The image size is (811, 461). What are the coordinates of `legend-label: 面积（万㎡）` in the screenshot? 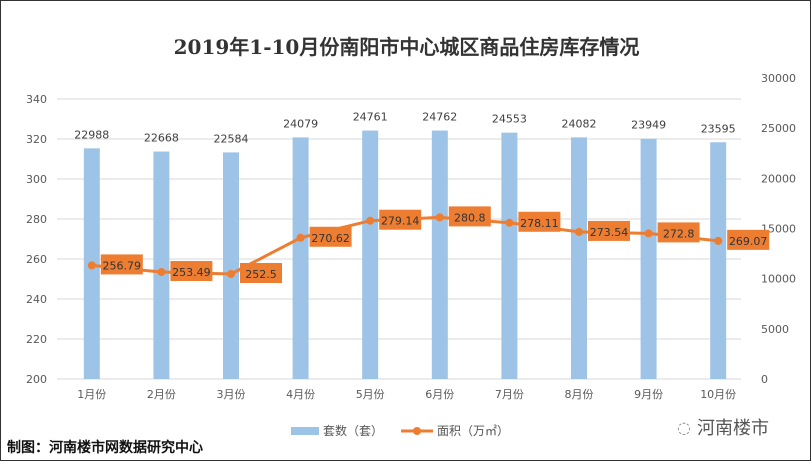 It's located at (473, 431).